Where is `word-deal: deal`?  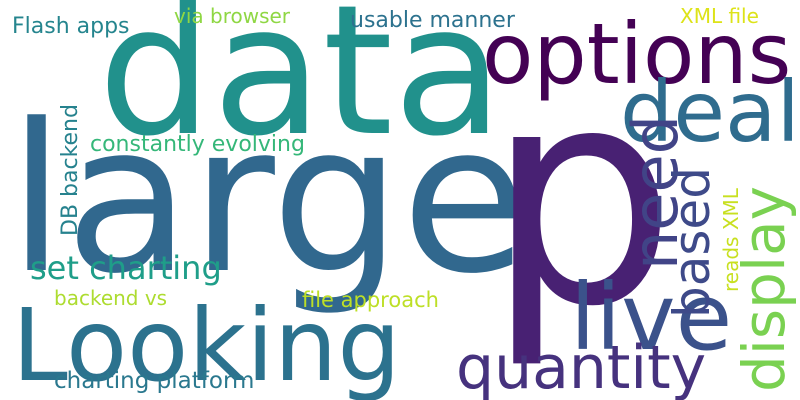
word-deal: deal is located at coordinates (710, 112).